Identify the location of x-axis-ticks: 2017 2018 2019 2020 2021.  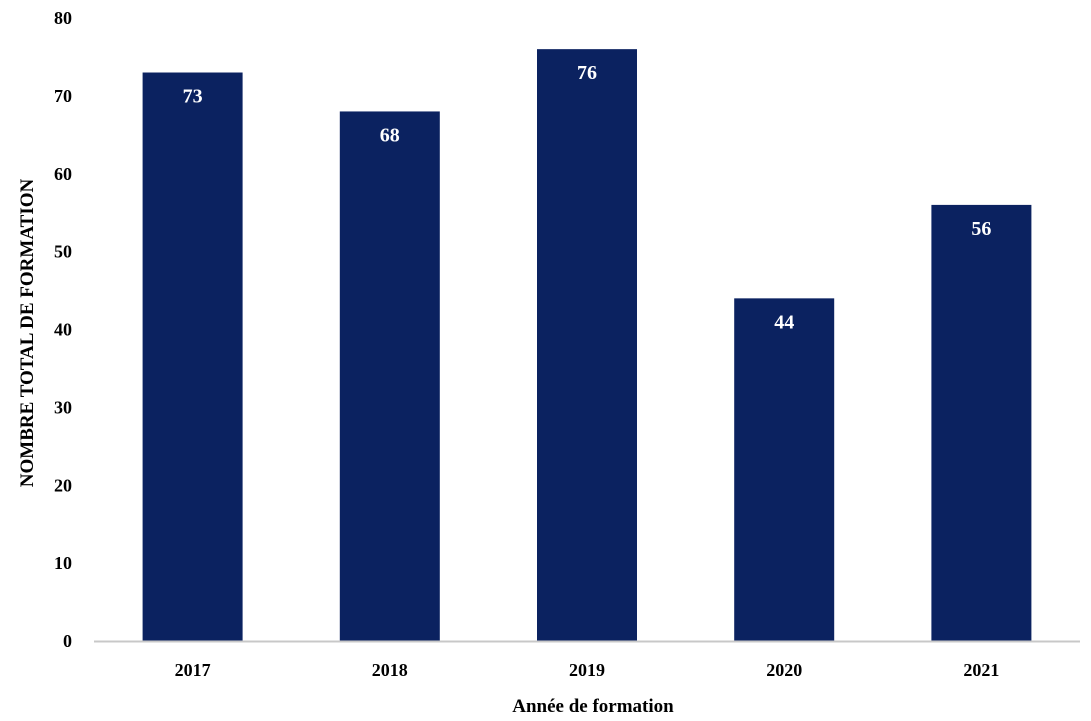
(587, 670).